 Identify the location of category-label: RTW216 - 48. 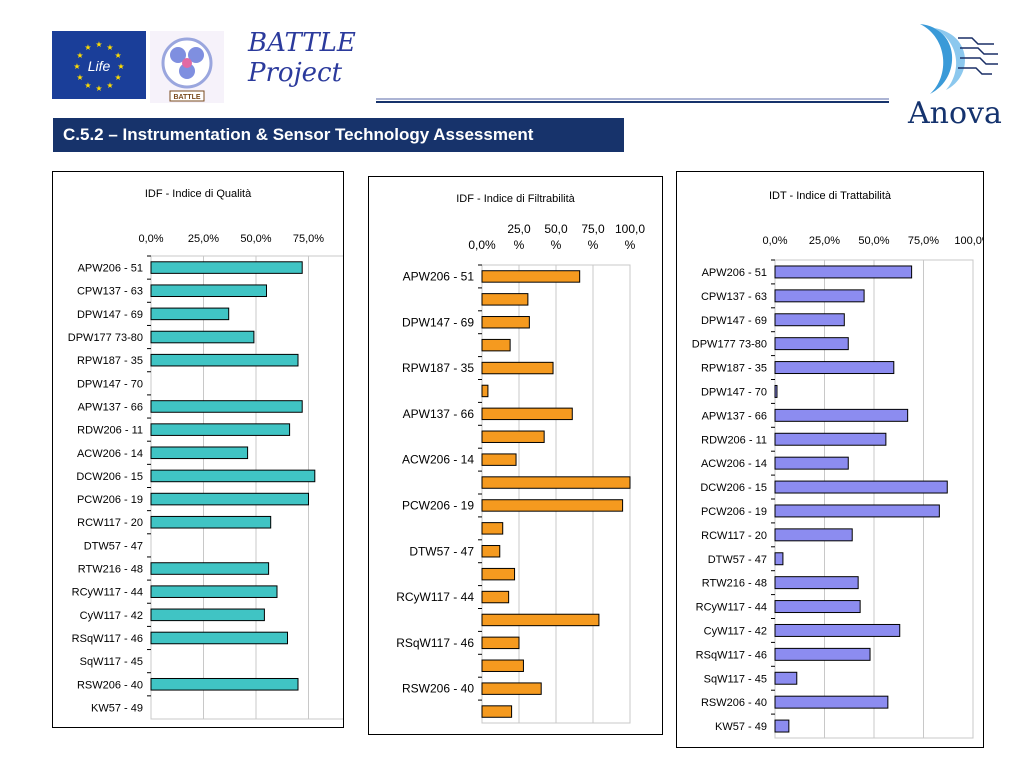
(110, 570).